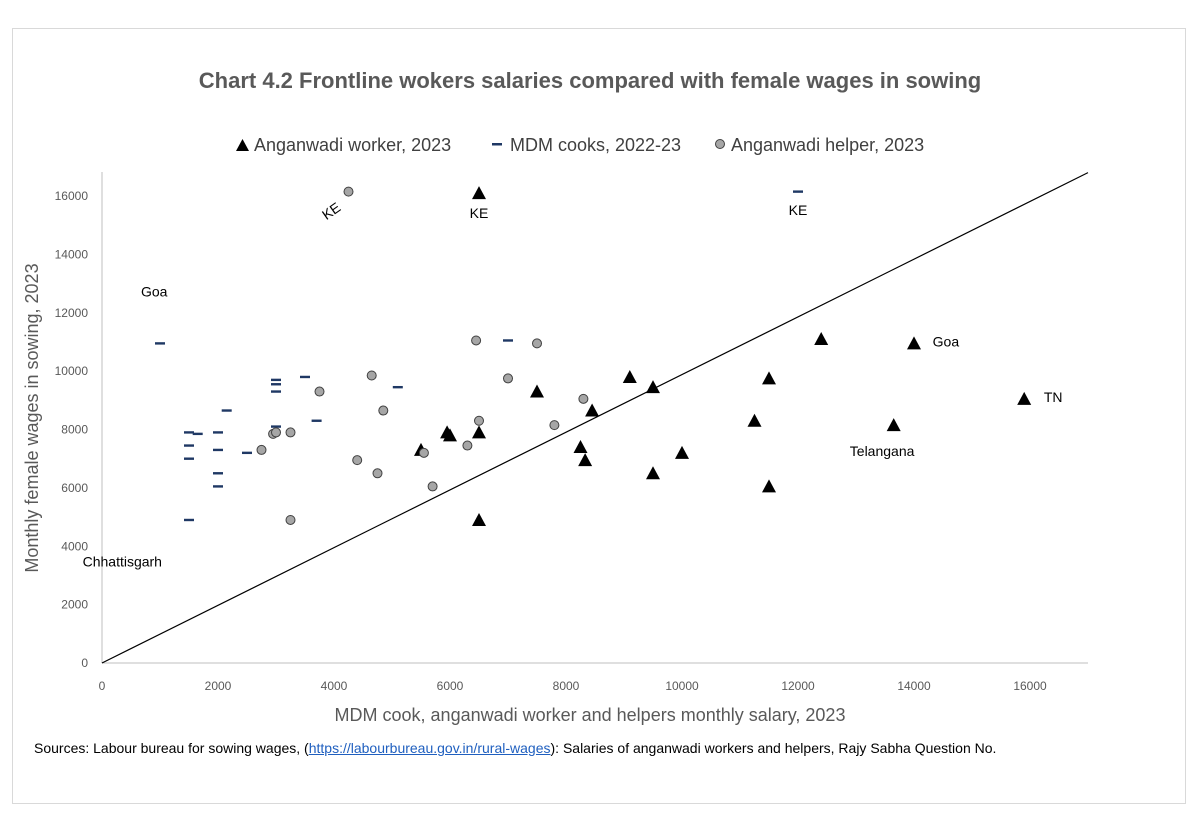 This screenshot has width=1200, height=824. What do you see at coordinates (882, 451) in the screenshot?
I see `annotation-label: Telangana` at bounding box center [882, 451].